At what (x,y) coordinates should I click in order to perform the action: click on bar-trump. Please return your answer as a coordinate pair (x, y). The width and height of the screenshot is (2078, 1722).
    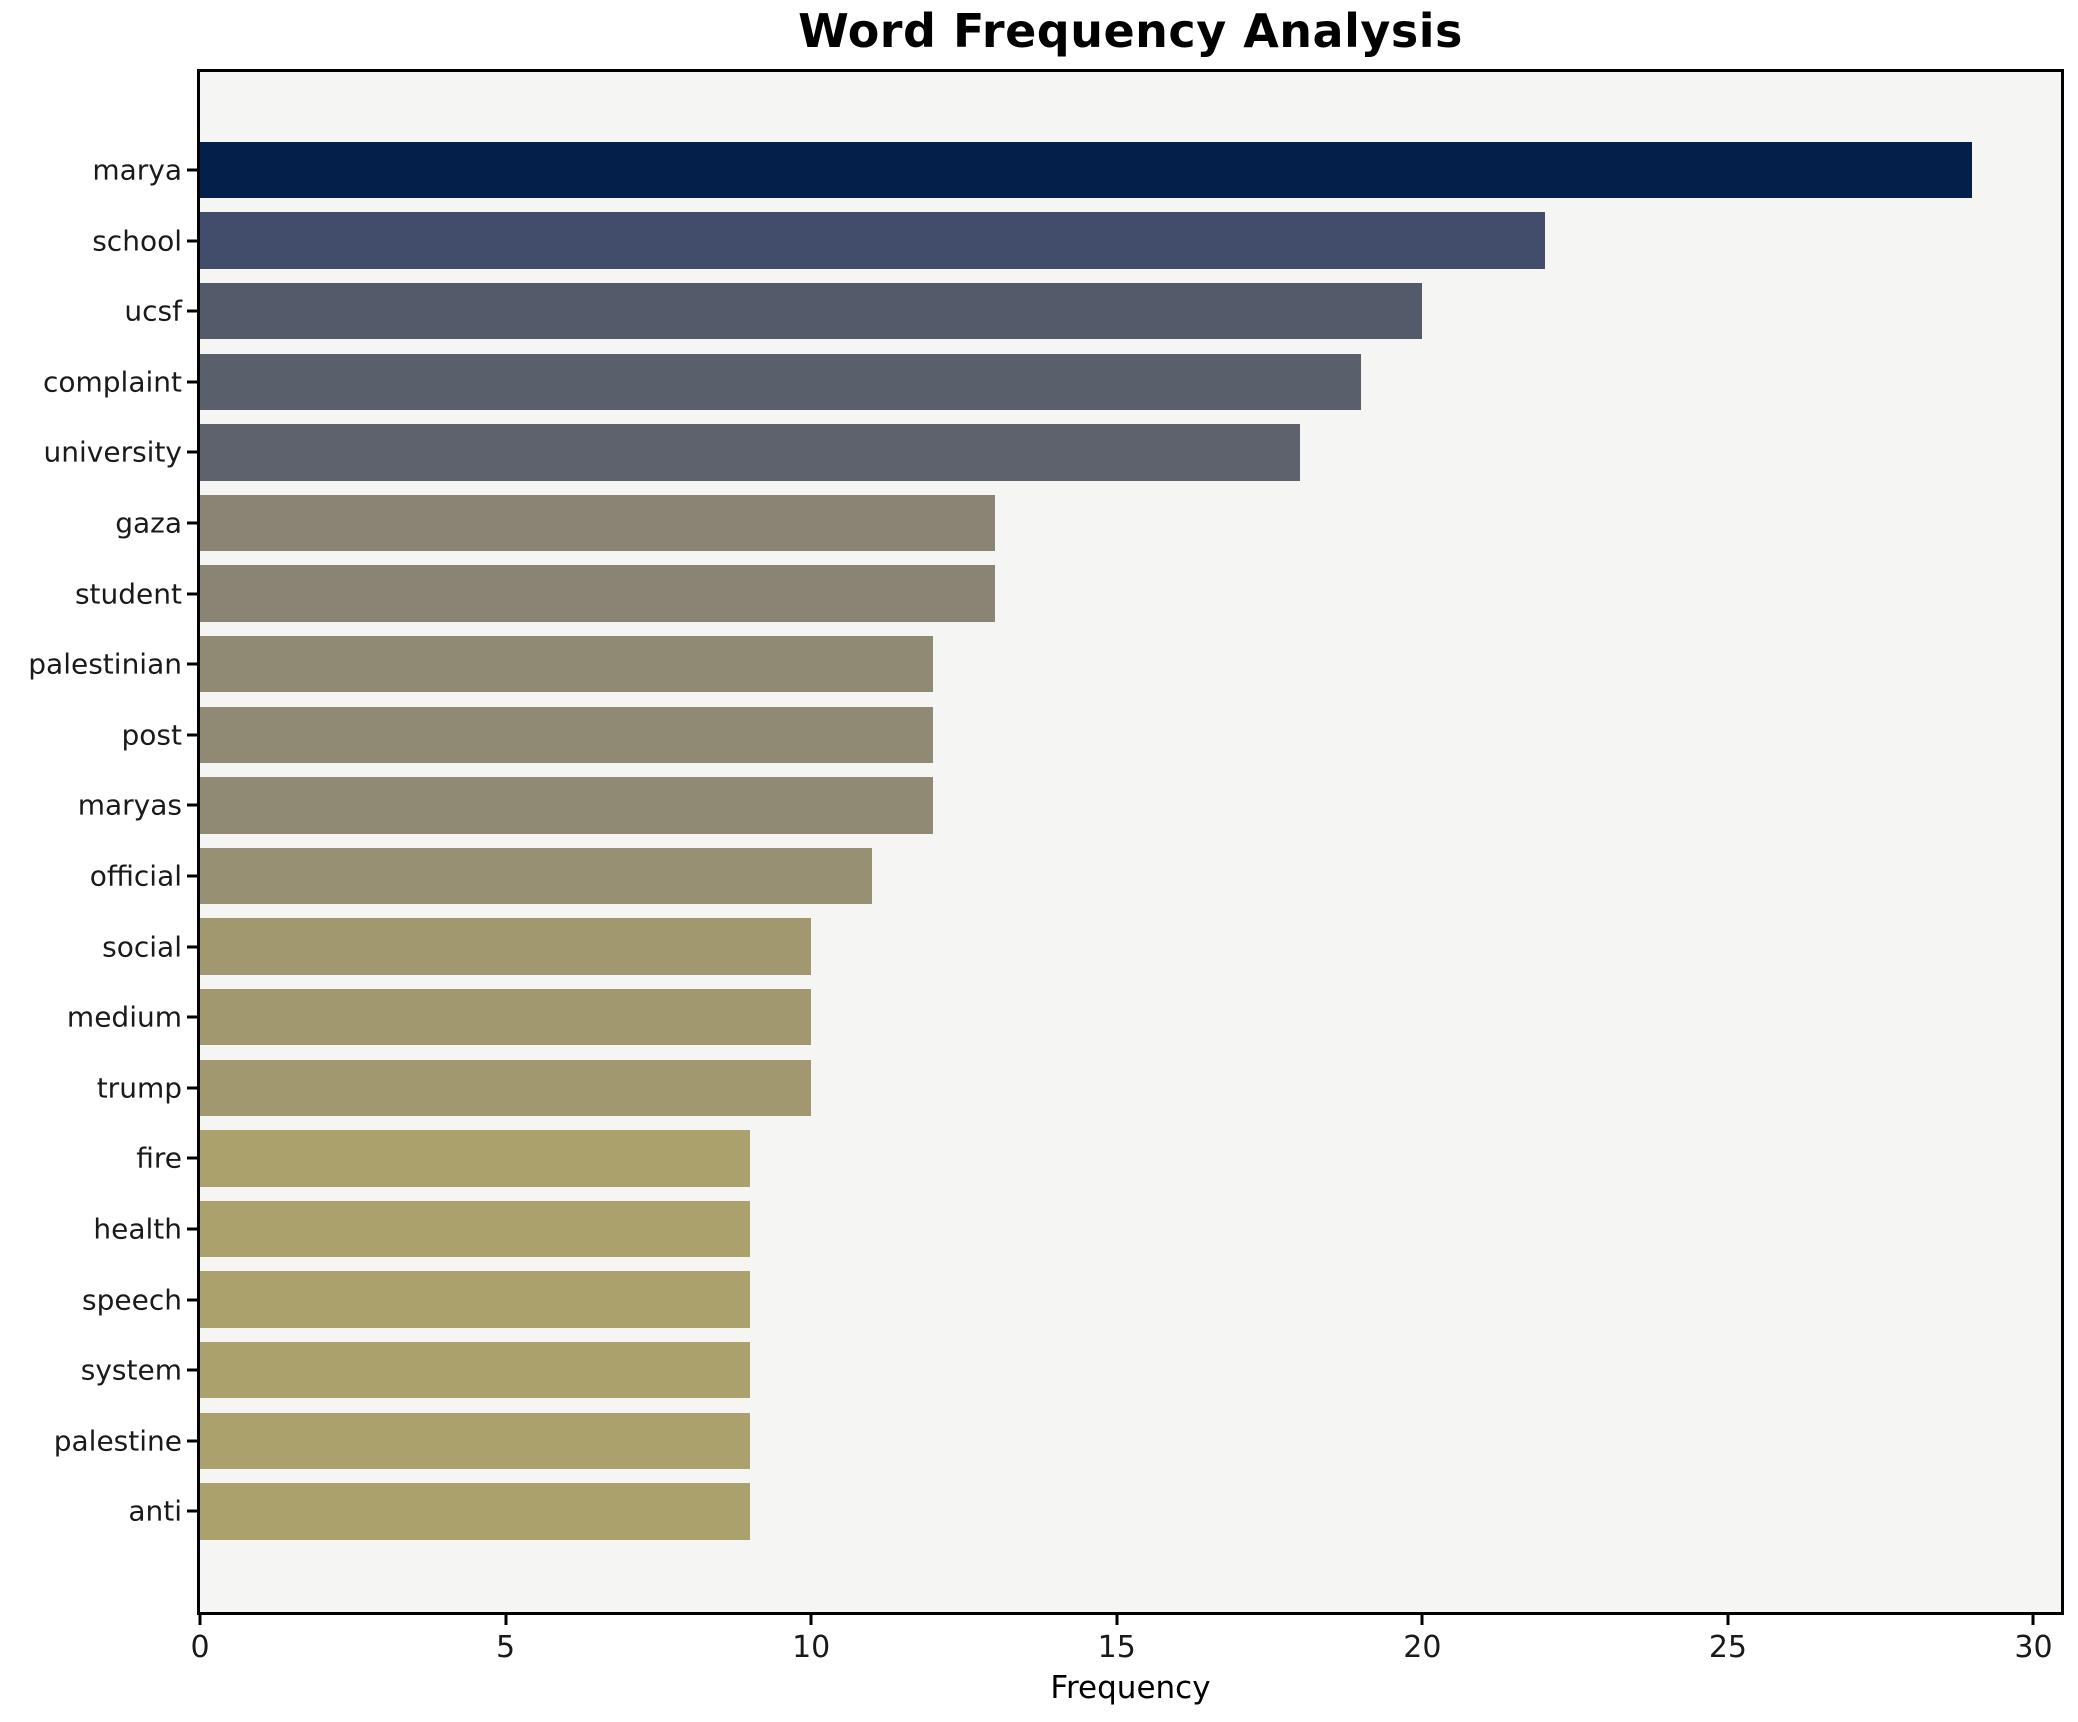
    Looking at the image, I should click on (506, 1088).